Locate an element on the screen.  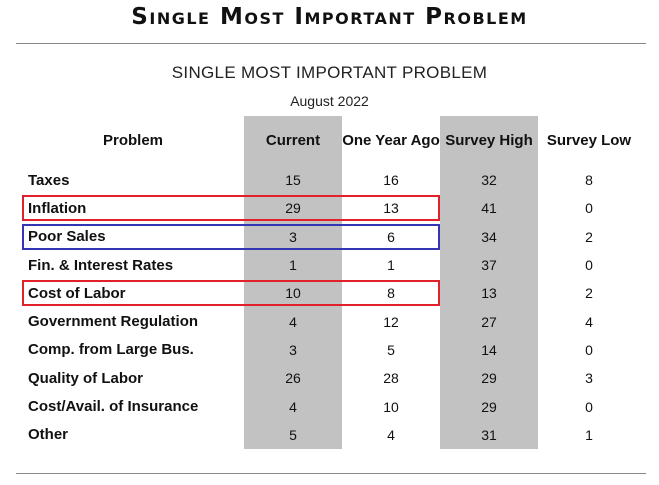
survey-high-cell: 31 is located at coordinates (489, 434).